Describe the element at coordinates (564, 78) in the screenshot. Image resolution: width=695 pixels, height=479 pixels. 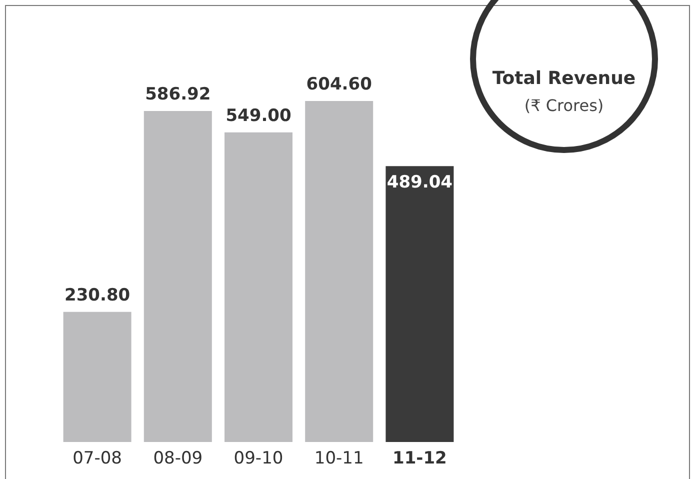
I see `text: Total Revenue` at that location.